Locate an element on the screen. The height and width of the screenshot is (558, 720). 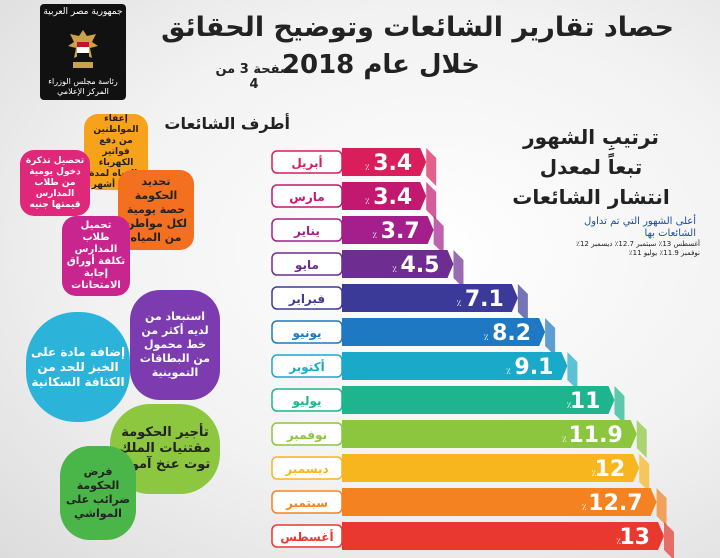
month-label: أكتوبر is located at coordinates (306, 367).